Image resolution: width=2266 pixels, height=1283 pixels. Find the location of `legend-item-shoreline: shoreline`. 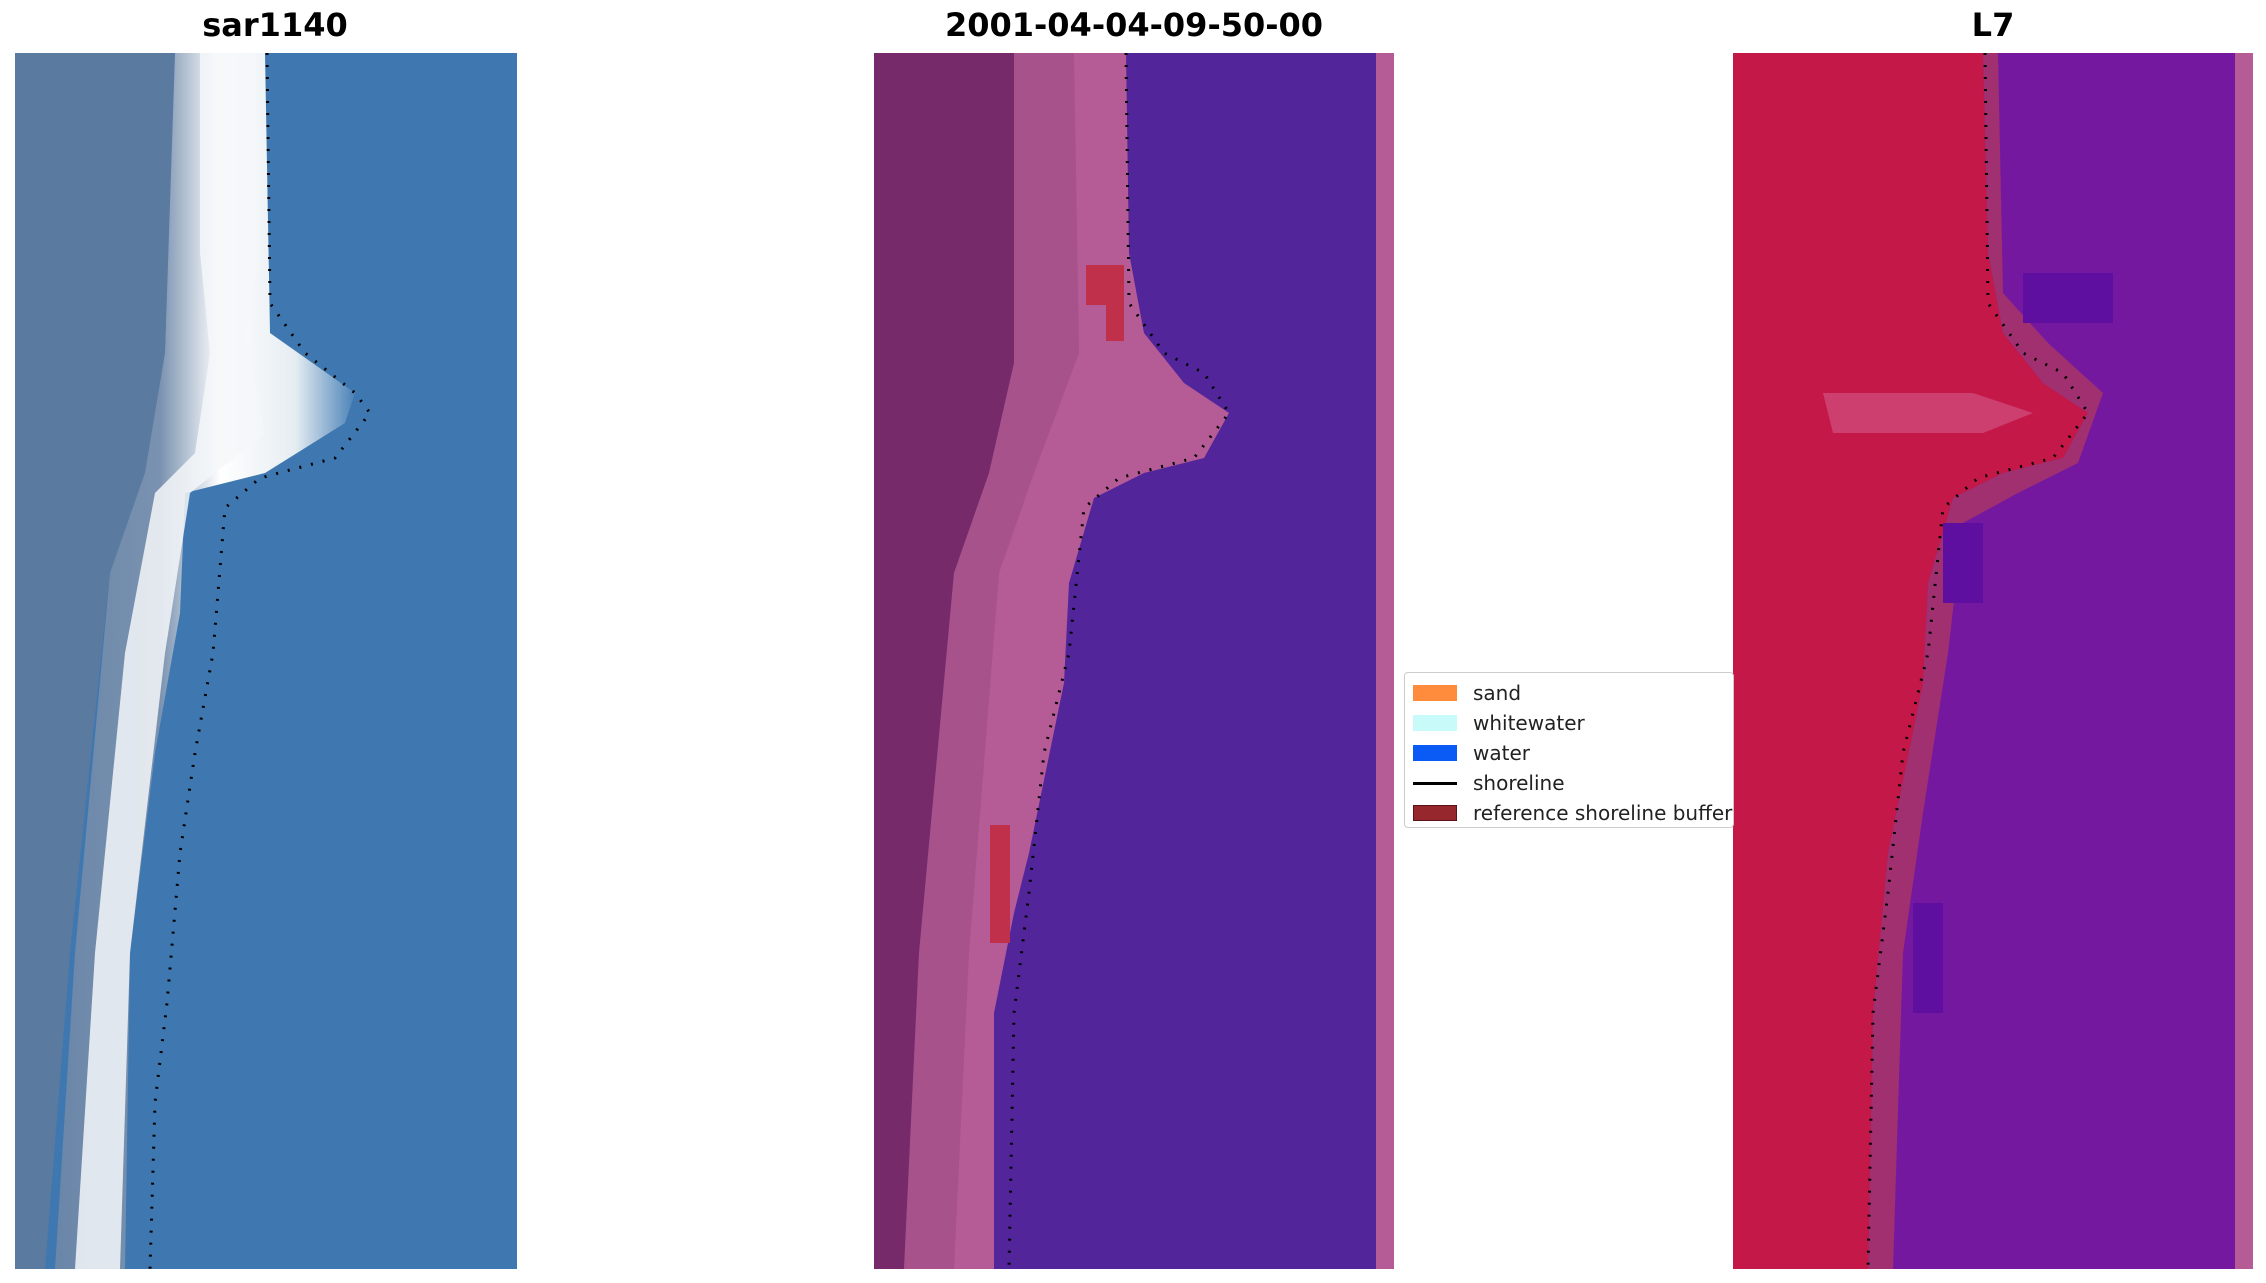

legend-item-shoreline: shoreline is located at coordinates (1489, 783).